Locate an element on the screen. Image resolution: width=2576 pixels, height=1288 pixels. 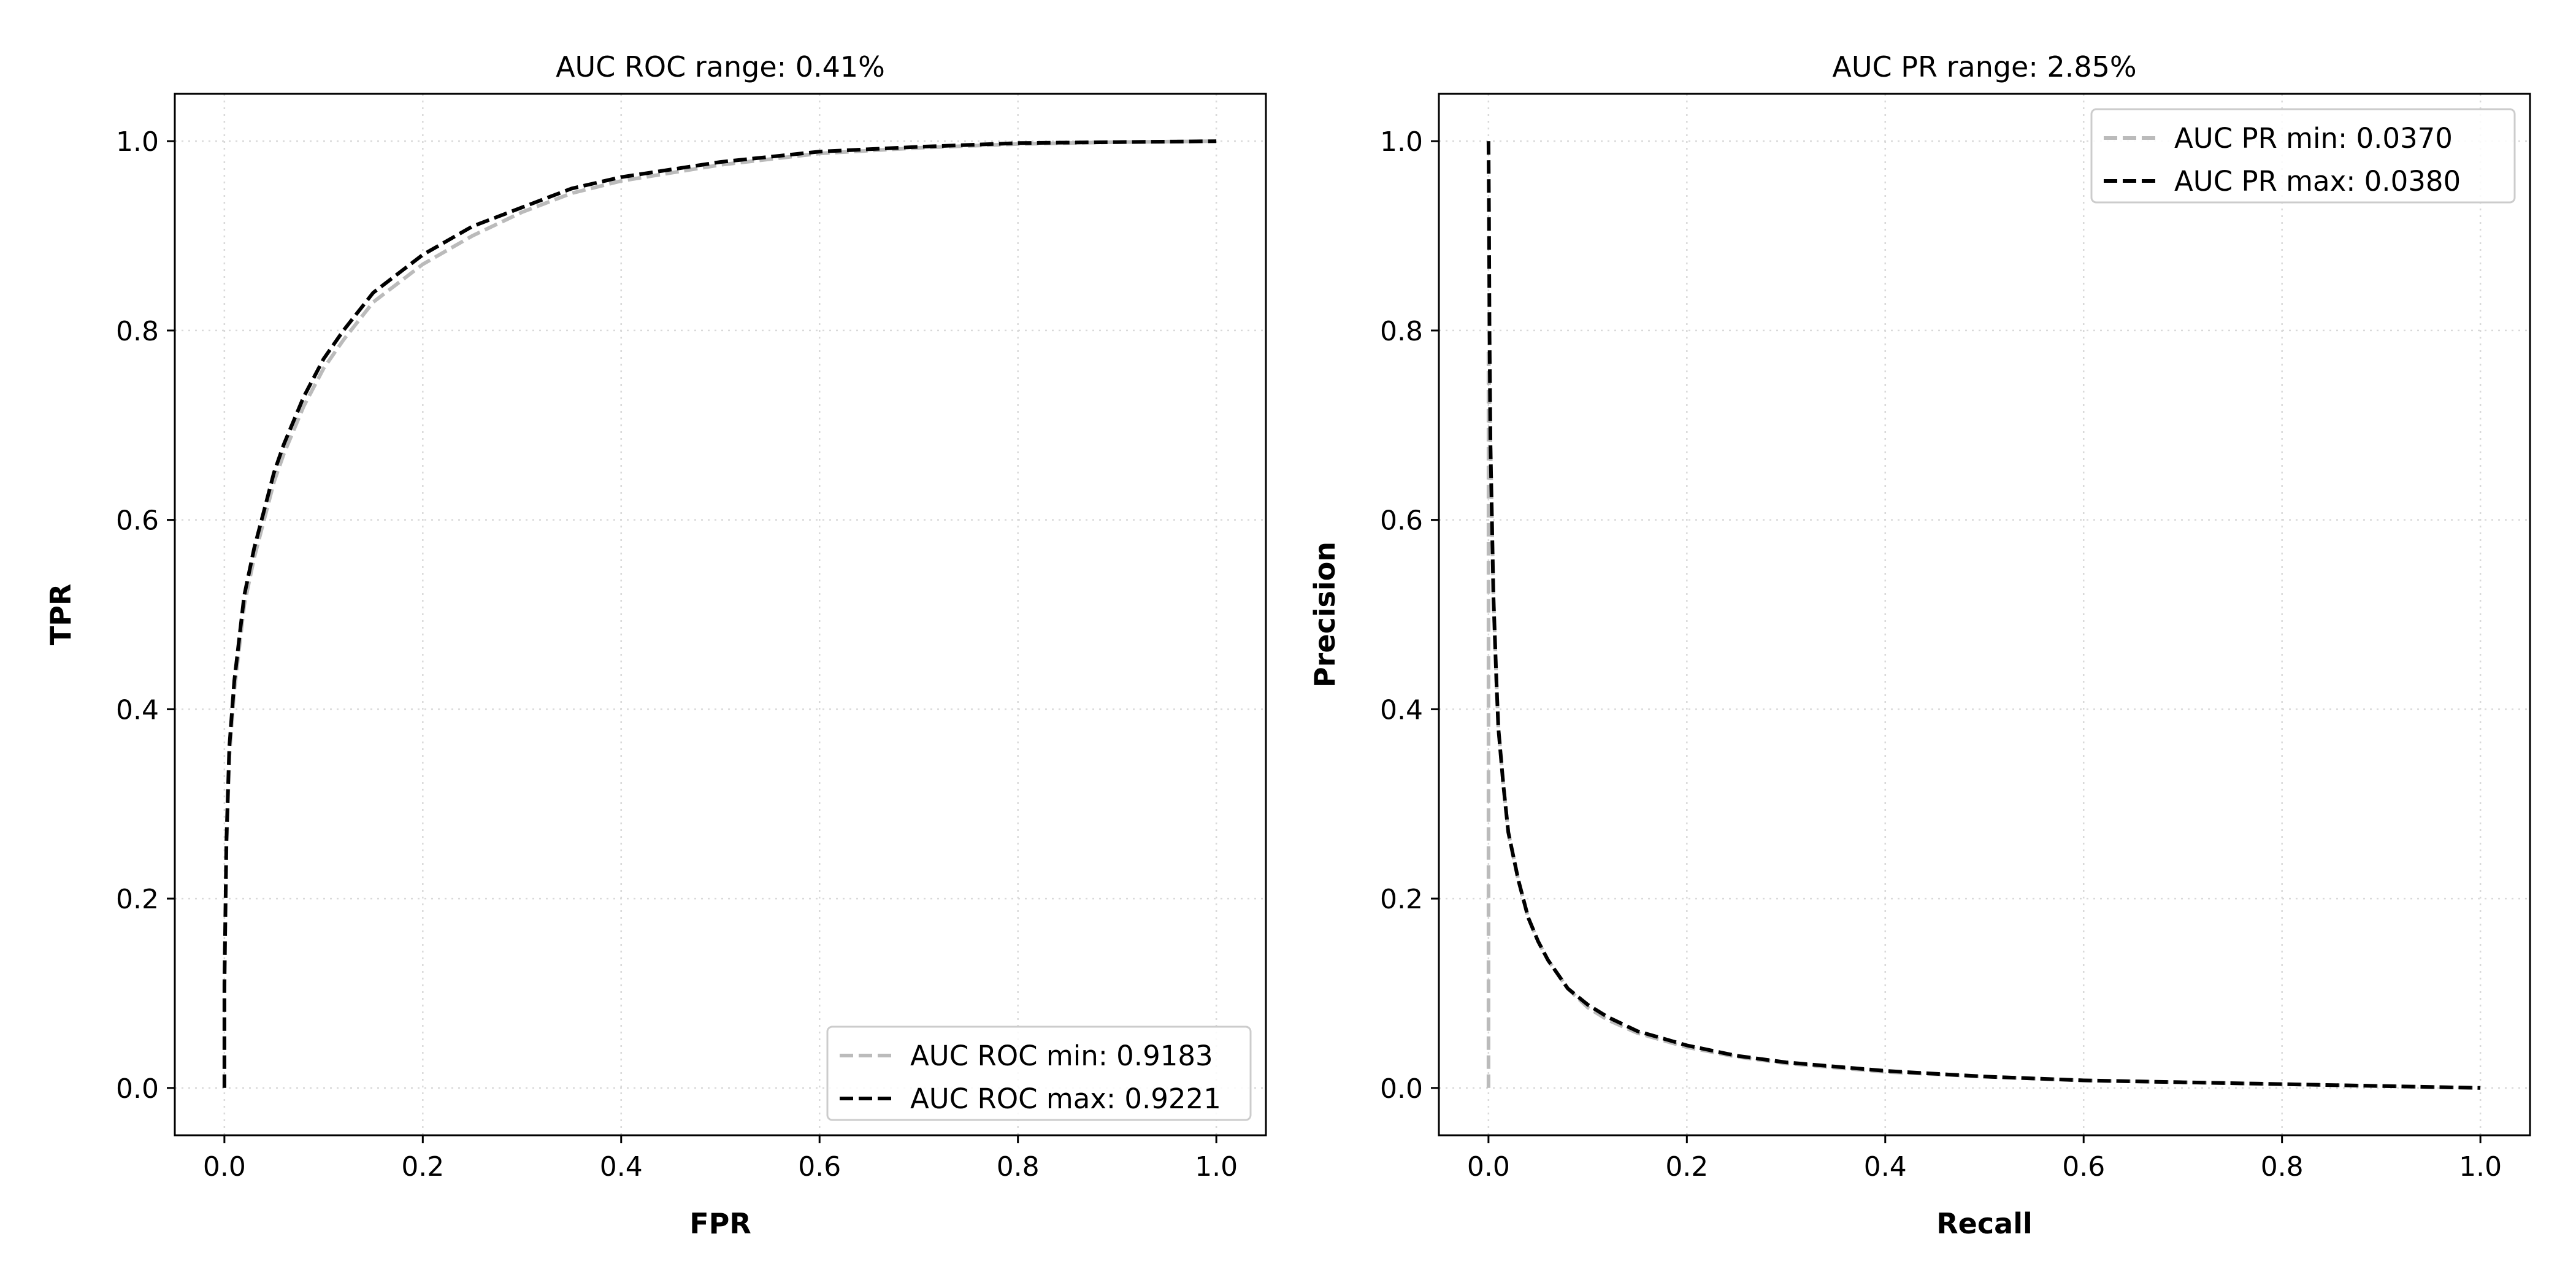
legend-label: AUC PR min: 0.0370 is located at coordinates (2313, 138).